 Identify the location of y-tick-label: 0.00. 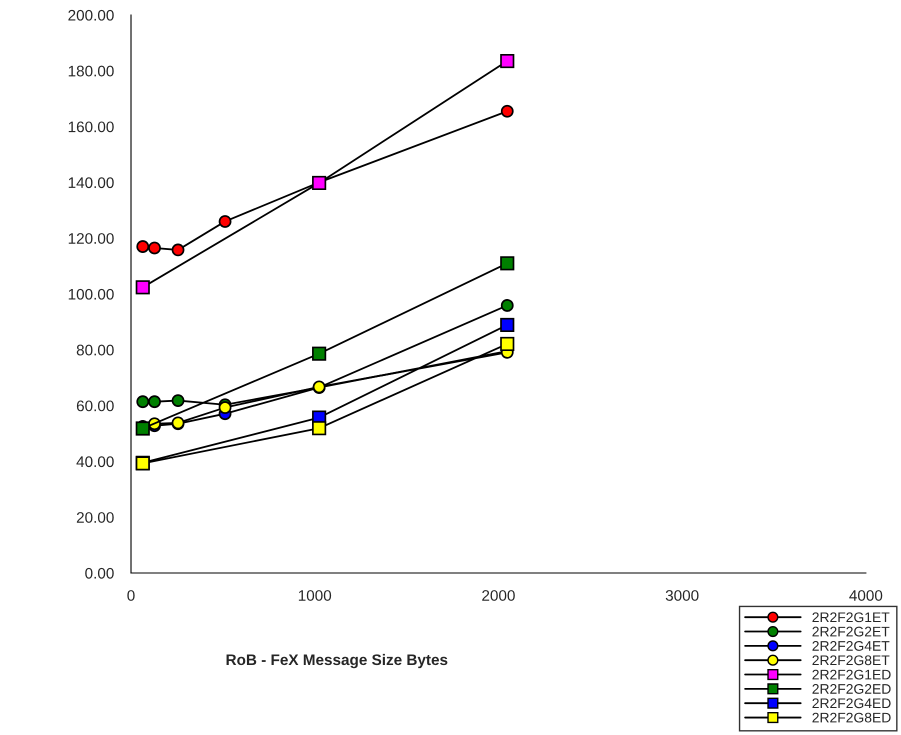
(99, 573).